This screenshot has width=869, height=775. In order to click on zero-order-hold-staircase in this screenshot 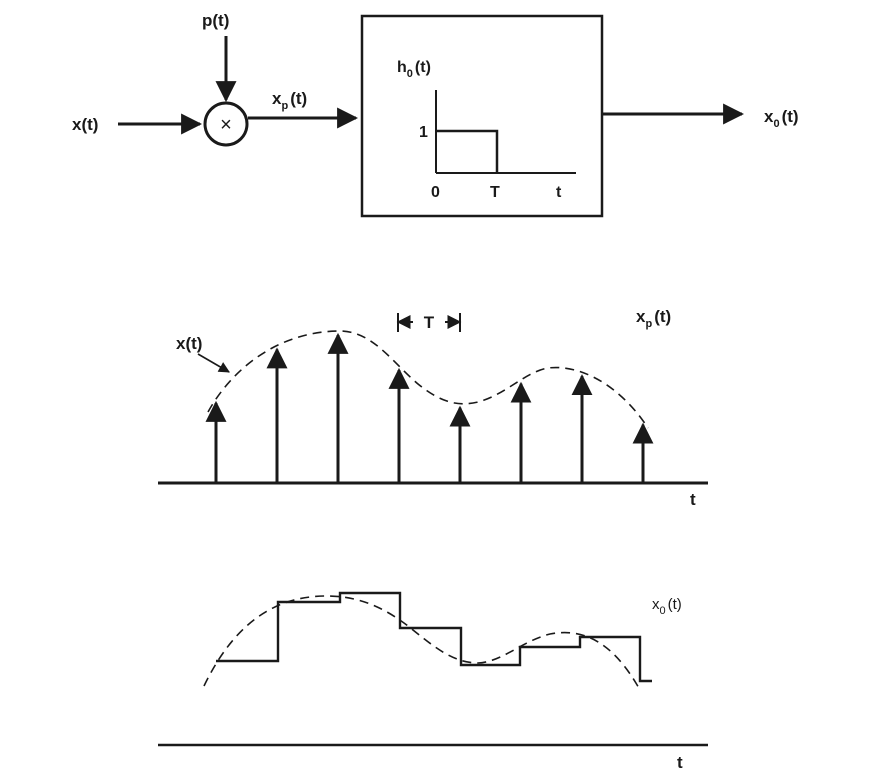, I will do `click(434, 637)`.